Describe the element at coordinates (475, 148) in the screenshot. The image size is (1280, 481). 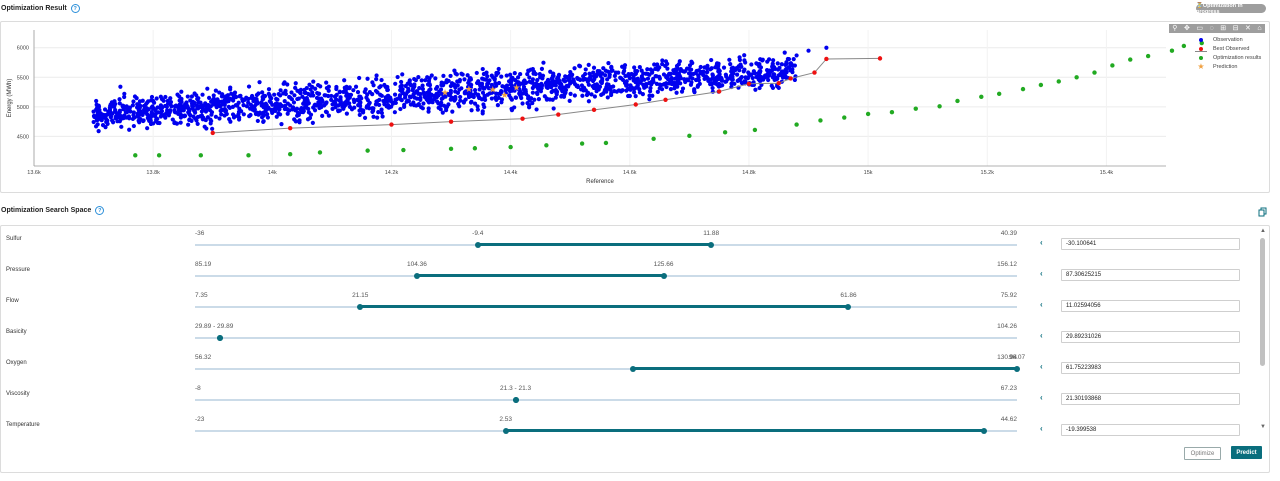
I see `optimization-result-point` at that location.